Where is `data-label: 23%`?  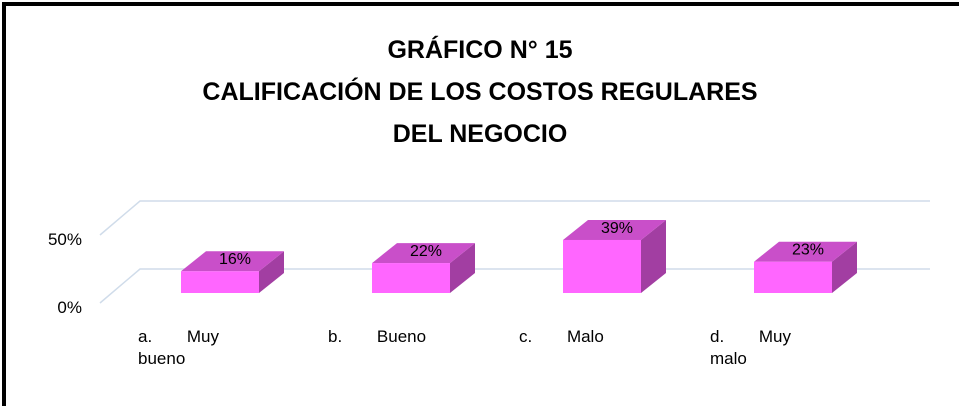
data-label: 23% is located at coordinates (808, 250).